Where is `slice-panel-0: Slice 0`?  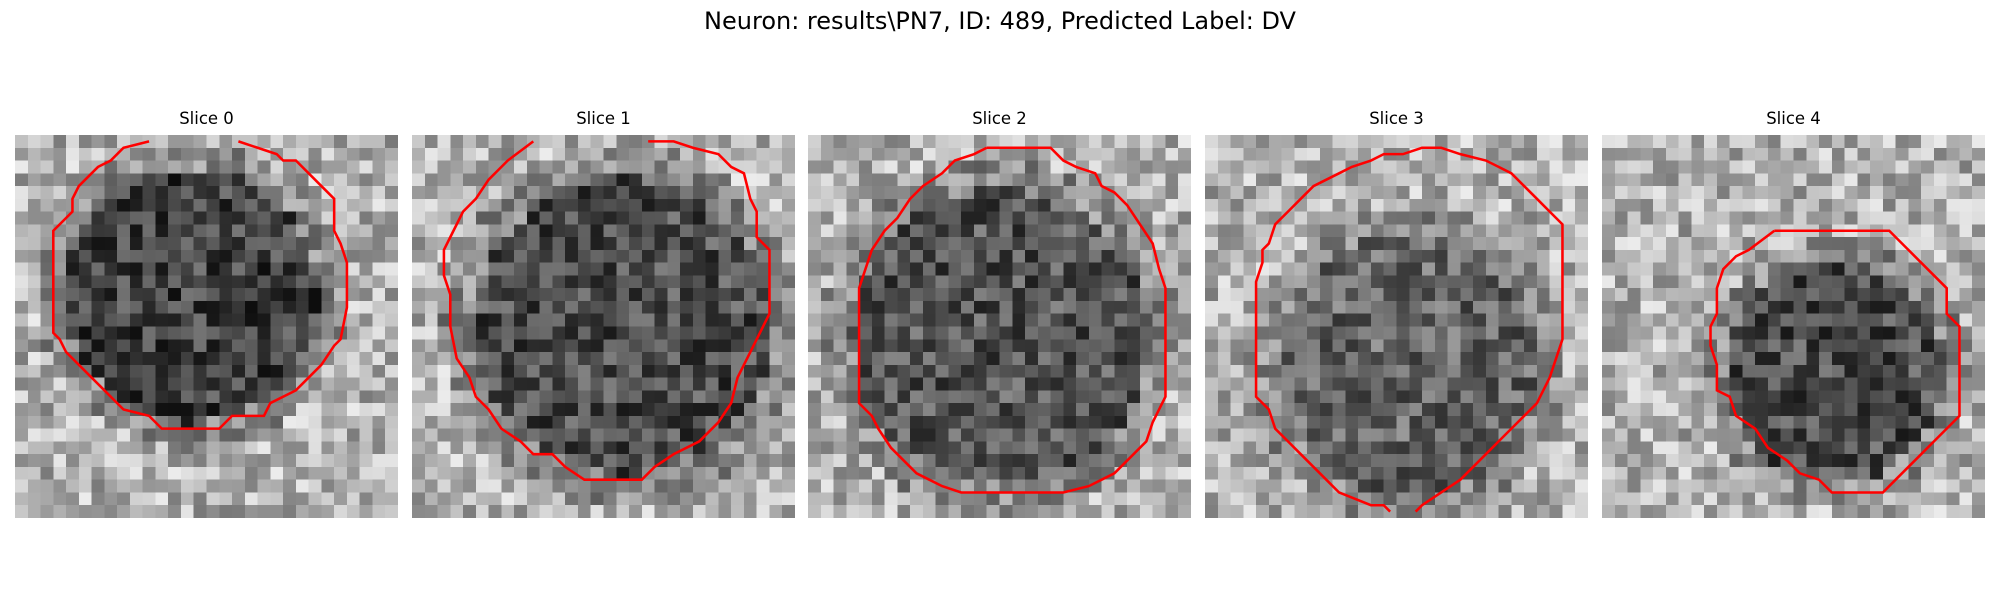 slice-panel-0: Slice 0 is located at coordinates (206, 313).